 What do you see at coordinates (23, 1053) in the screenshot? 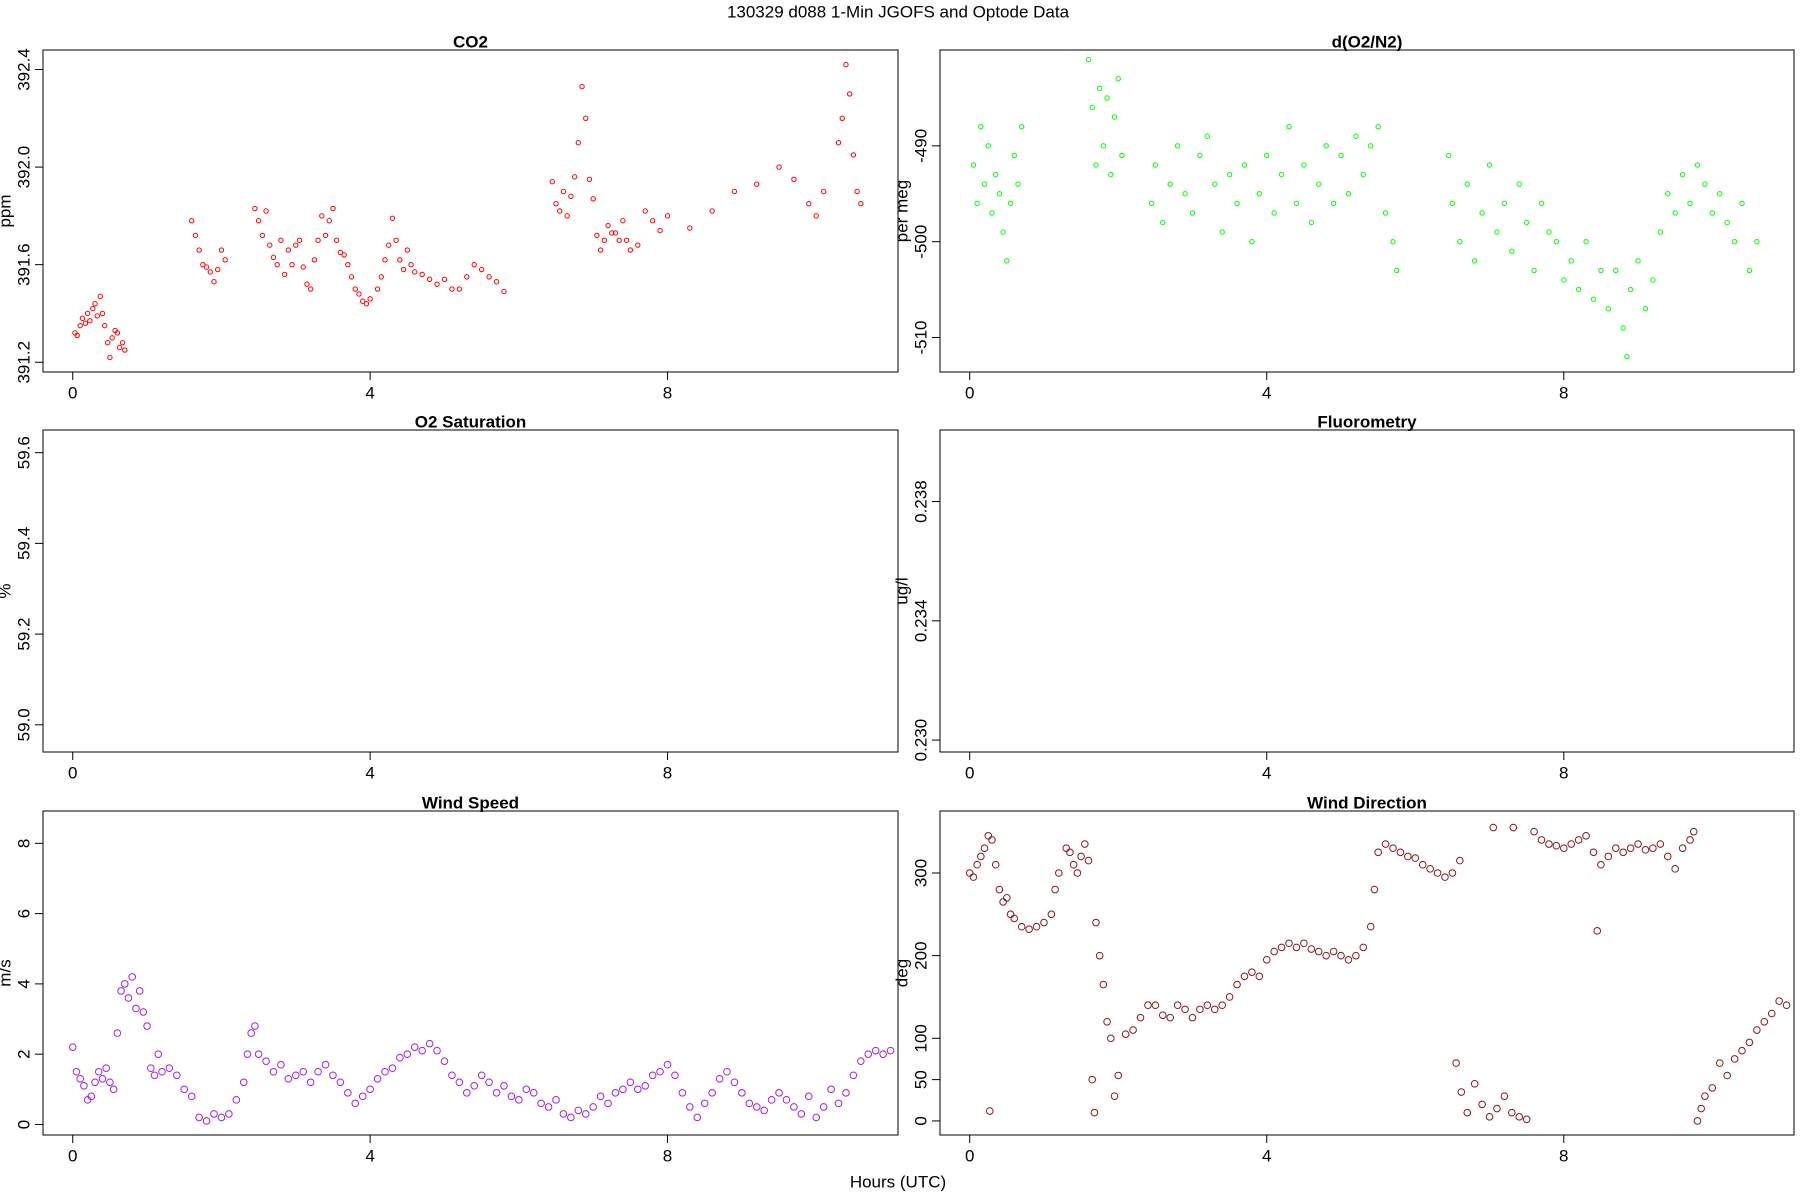
I see `y-tick-label: 2` at bounding box center [23, 1053].